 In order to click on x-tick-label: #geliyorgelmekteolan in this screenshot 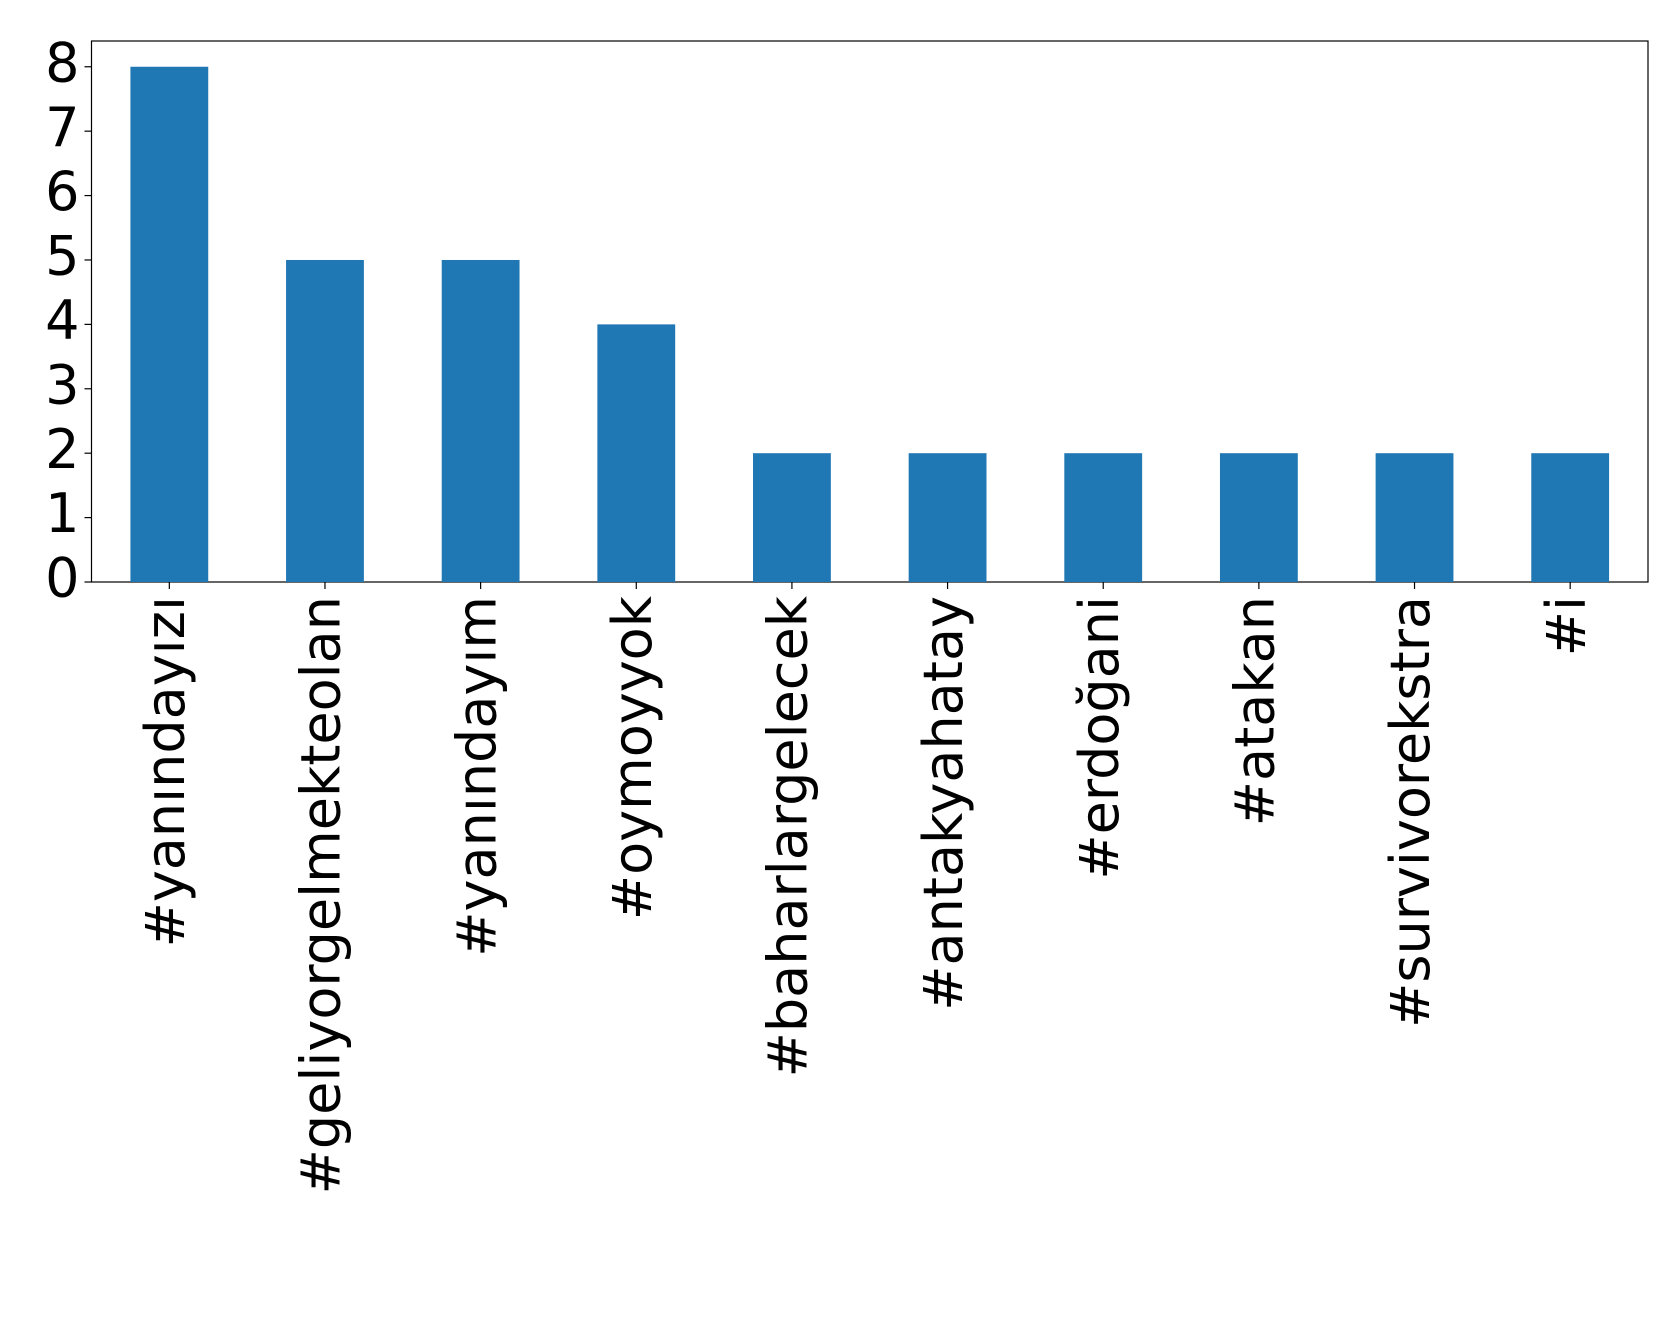, I will do `click(321, 895)`.